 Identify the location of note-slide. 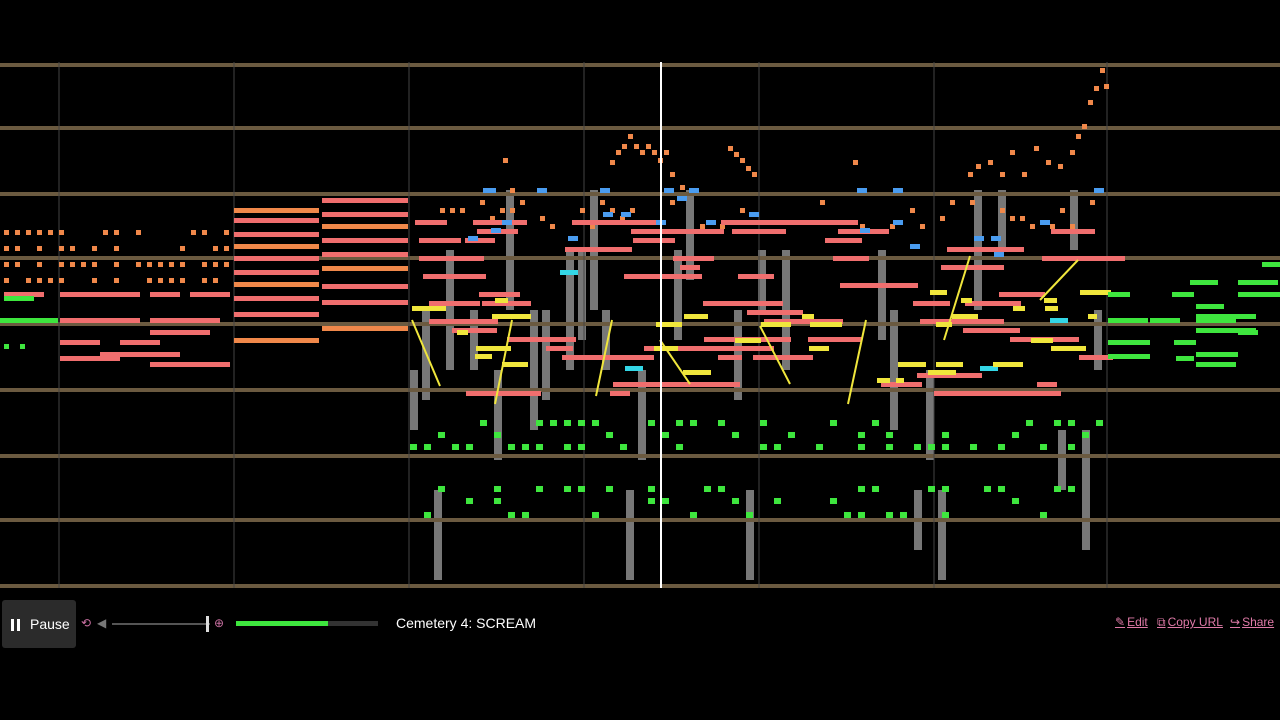
(857, 362).